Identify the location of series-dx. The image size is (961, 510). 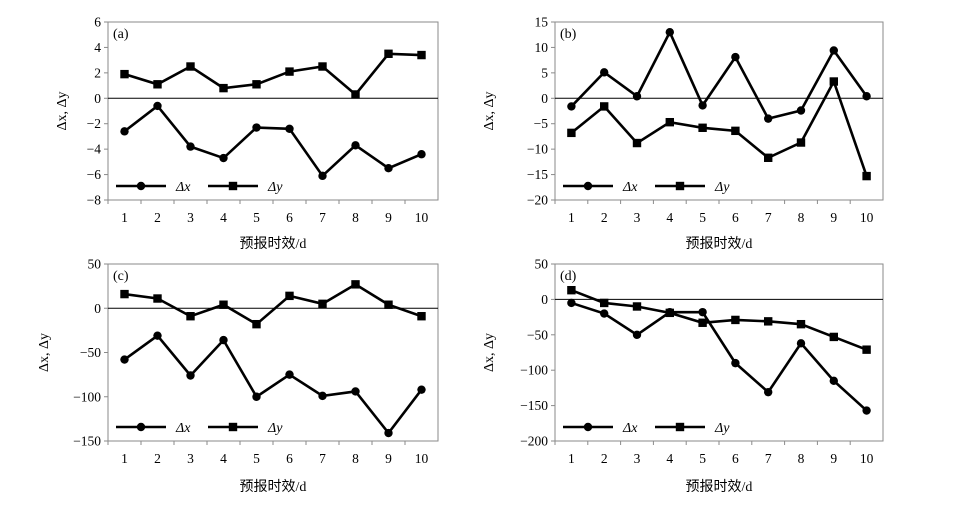
(273, 141).